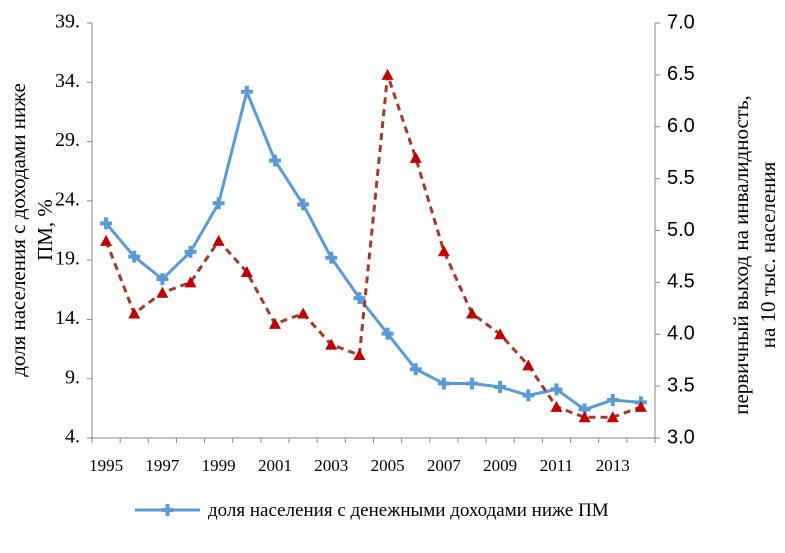  I want to click on x-tick-label: 2001, so click(275, 465).